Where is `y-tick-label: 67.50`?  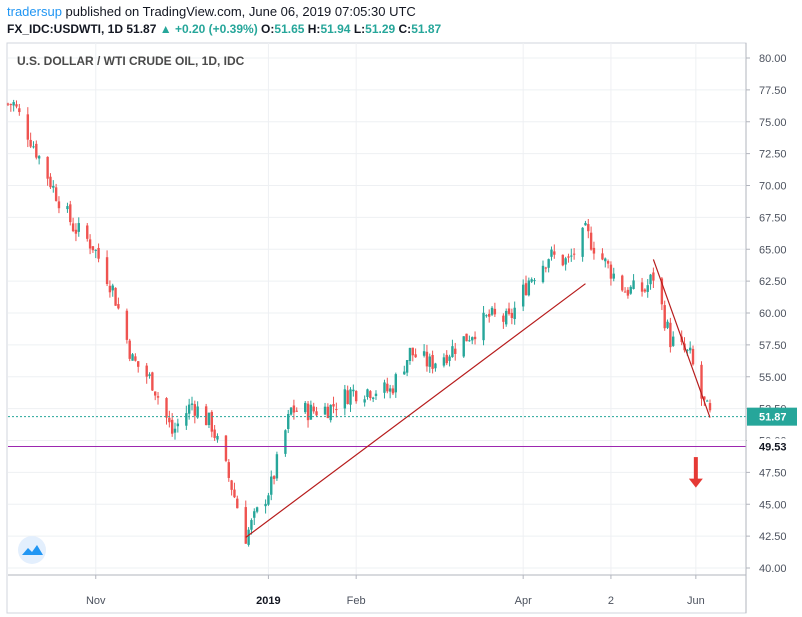
y-tick-label: 67.50 is located at coordinates (773, 218).